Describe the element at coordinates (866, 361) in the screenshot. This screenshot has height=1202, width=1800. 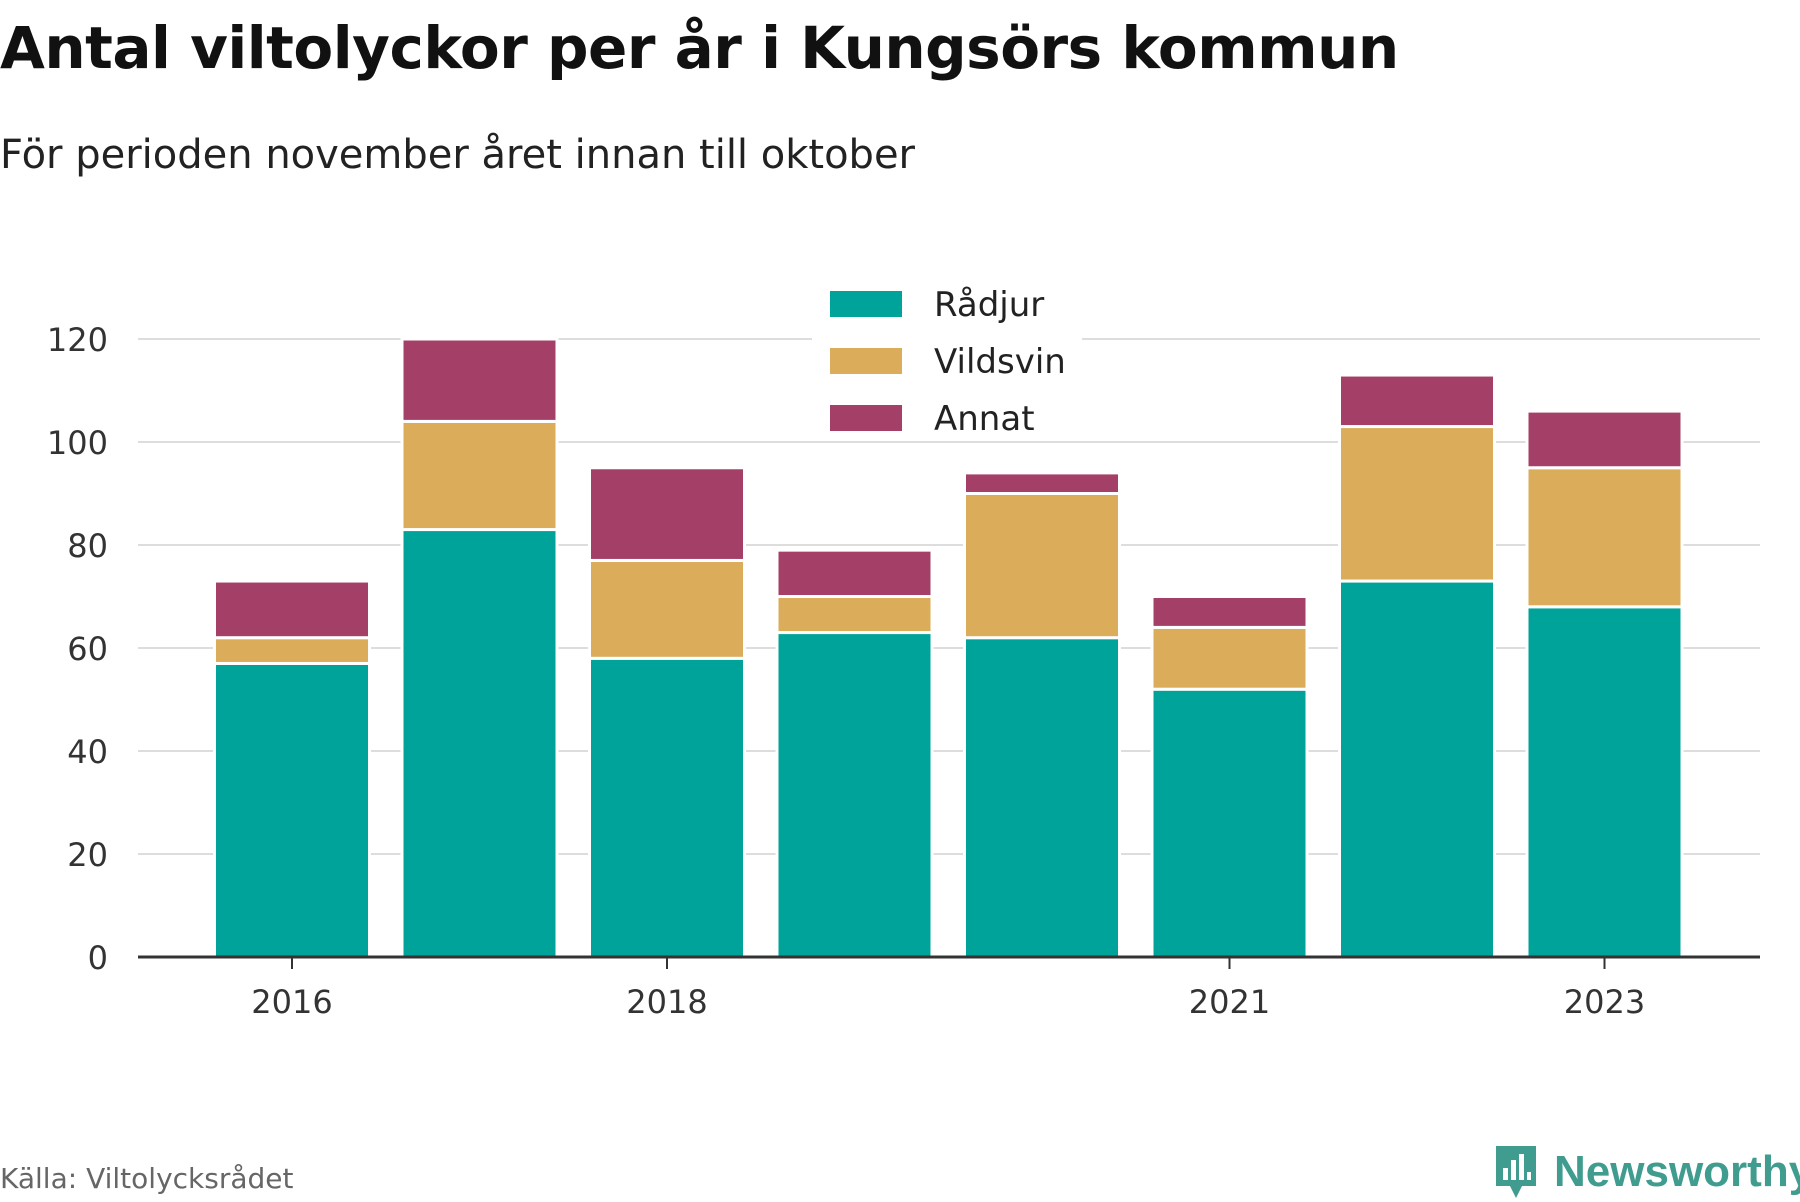
I see `legend-swatch-vildsvin` at that location.